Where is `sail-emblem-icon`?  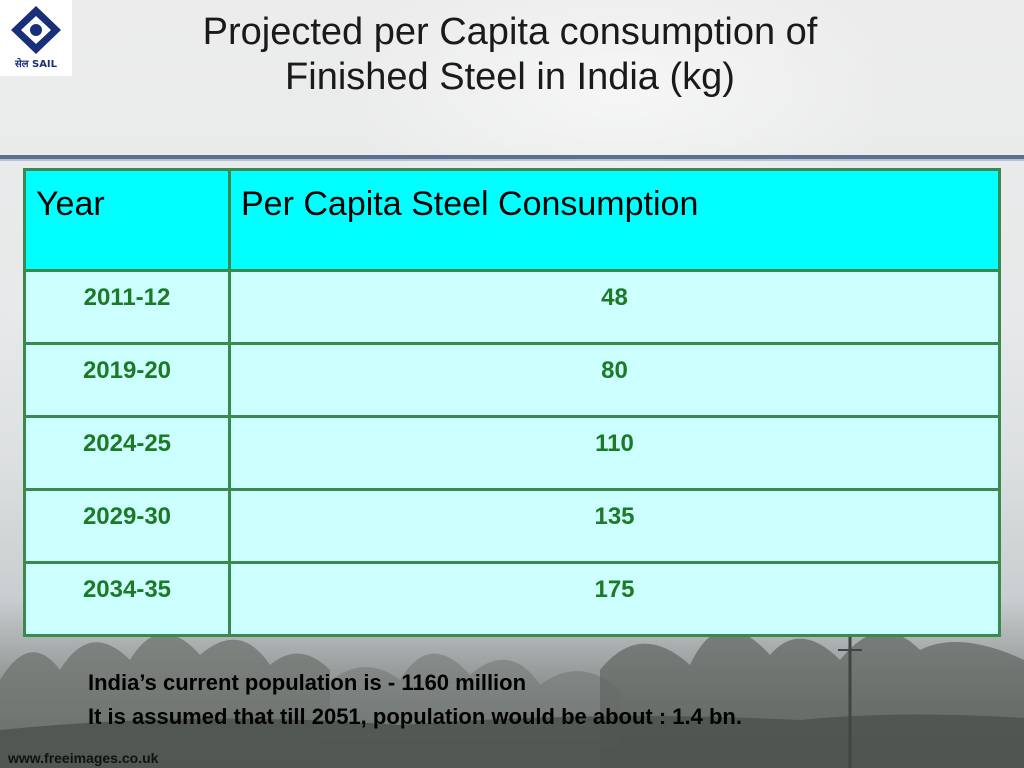 sail-emblem-icon is located at coordinates (36, 30).